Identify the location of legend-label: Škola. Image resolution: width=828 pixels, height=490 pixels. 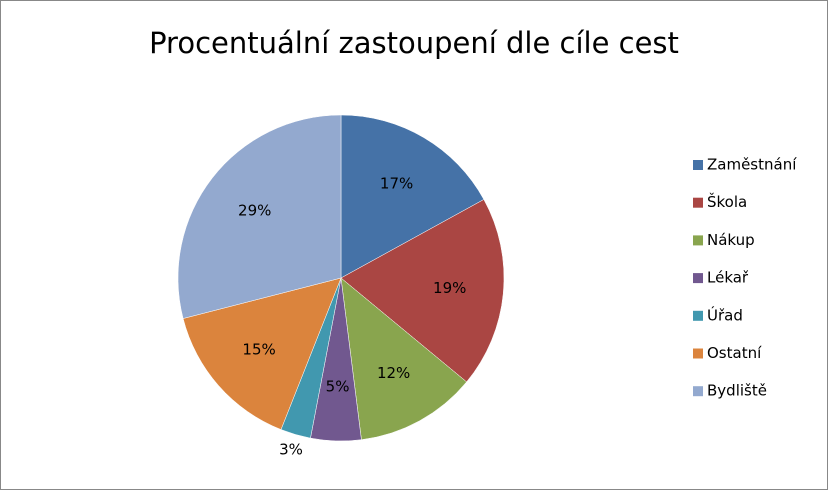
(727, 201).